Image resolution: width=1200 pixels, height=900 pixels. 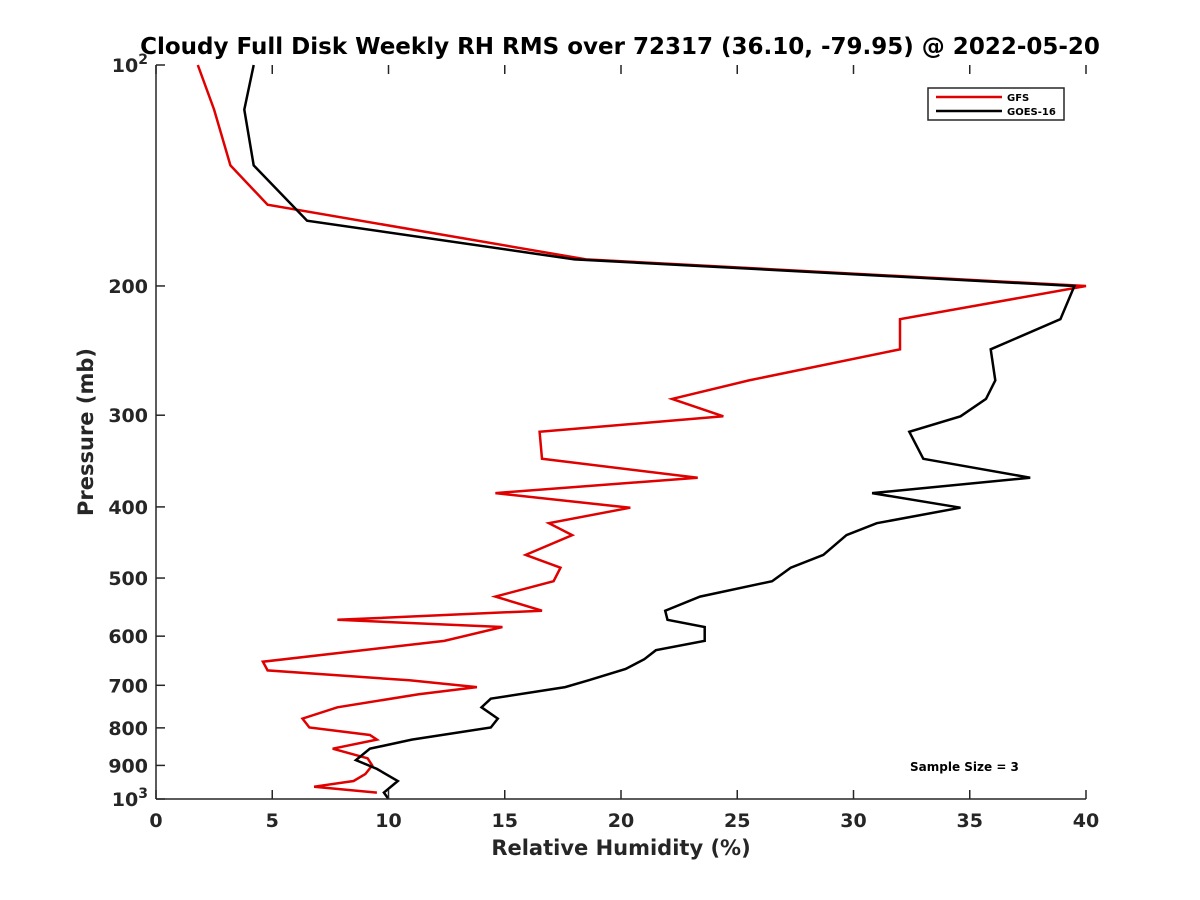 What do you see at coordinates (620, 848) in the screenshot?
I see `x-axis-label: Relative Humidity (%)` at bounding box center [620, 848].